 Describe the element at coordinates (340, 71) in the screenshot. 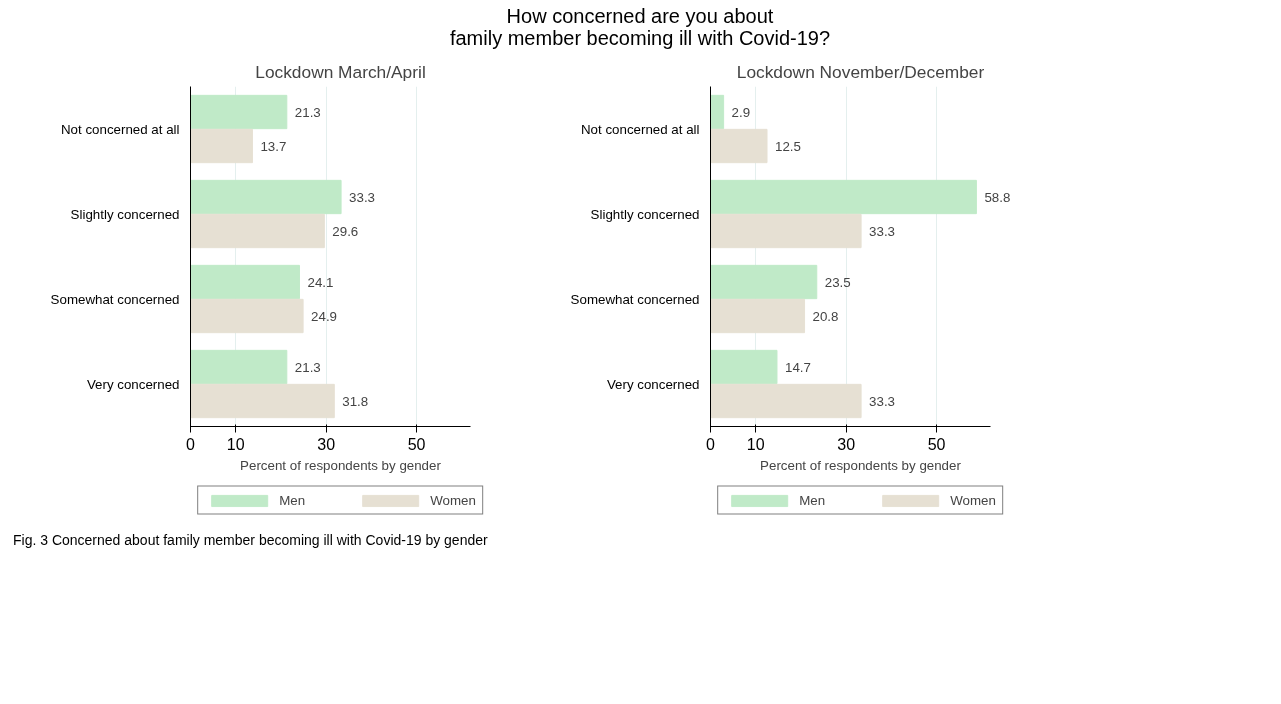

I see `chart-subtitle: Lockdown March/April` at that location.